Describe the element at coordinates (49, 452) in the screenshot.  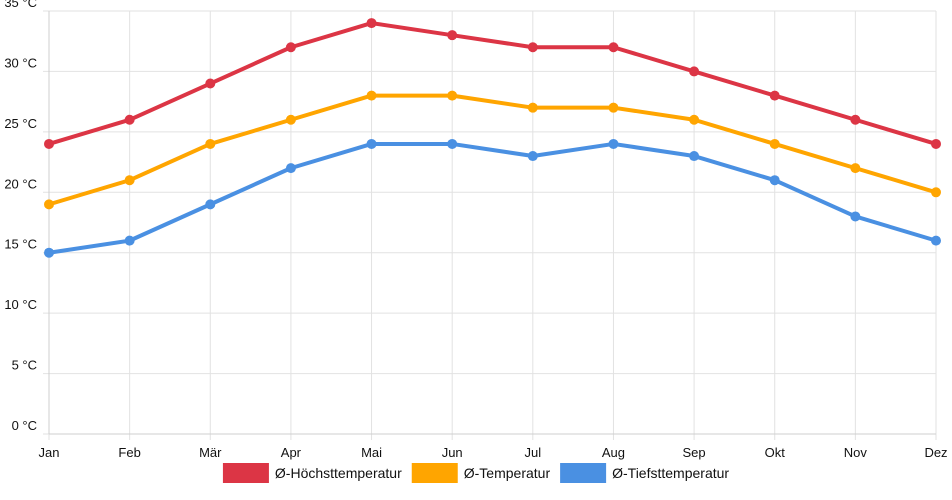
I see `x-tick-label: Jan` at that location.